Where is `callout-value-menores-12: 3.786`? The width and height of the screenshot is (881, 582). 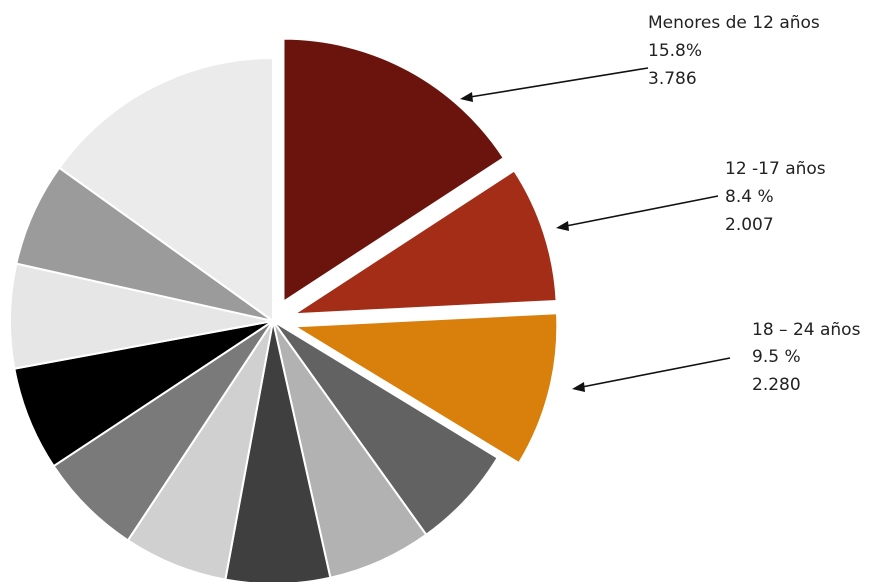 callout-value-menores-12: 3.786 is located at coordinates (672, 79).